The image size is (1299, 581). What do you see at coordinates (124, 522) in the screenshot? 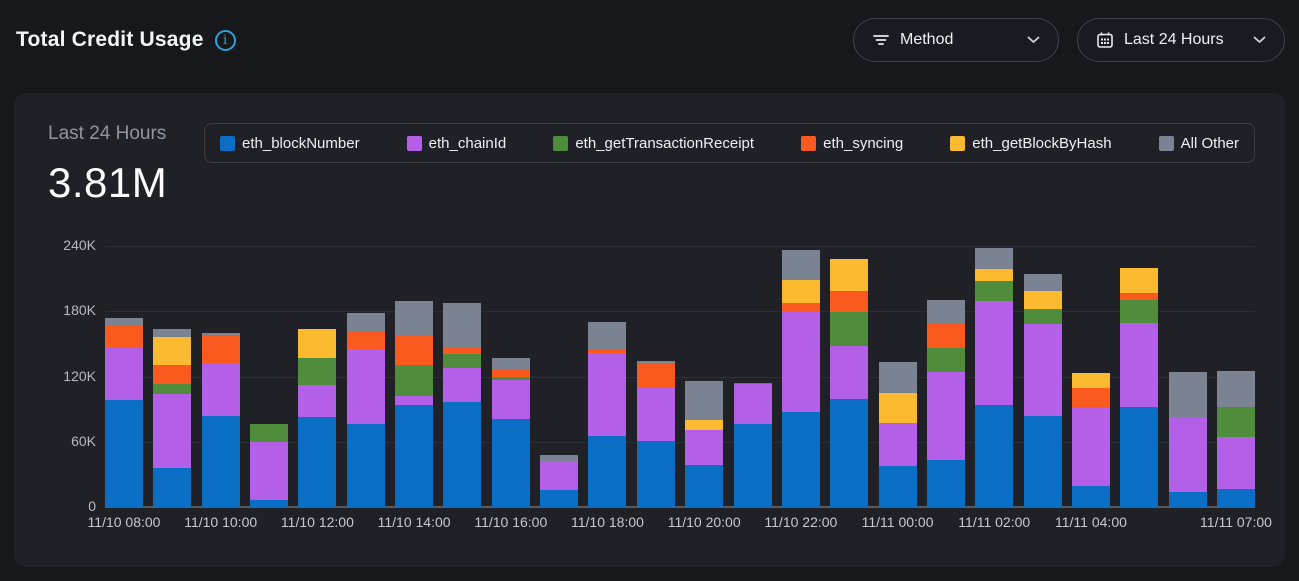
I see `x-tick-label: 11/10 08:00` at bounding box center [124, 522].